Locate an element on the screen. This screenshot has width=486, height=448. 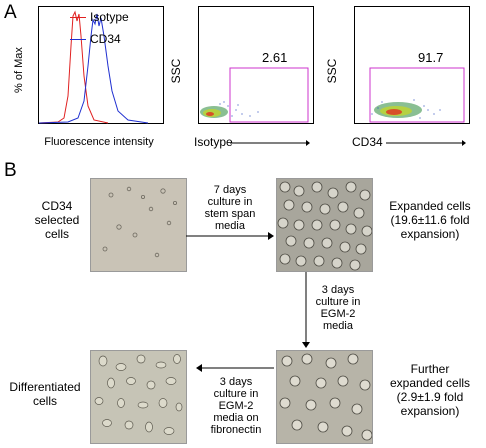
isotype-gate-value: 2.61 is located at coordinates (275, 57).